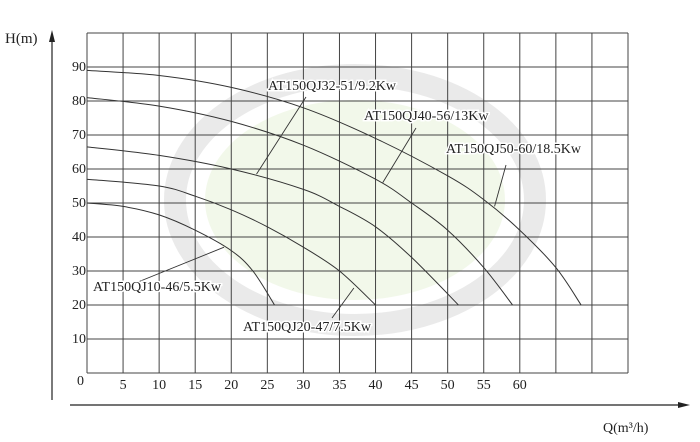 The image size is (700, 442). What do you see at coordinates (267, 385) in the screenshot?
I see `x-tick-label: 25` at bounding box center [267, 385].